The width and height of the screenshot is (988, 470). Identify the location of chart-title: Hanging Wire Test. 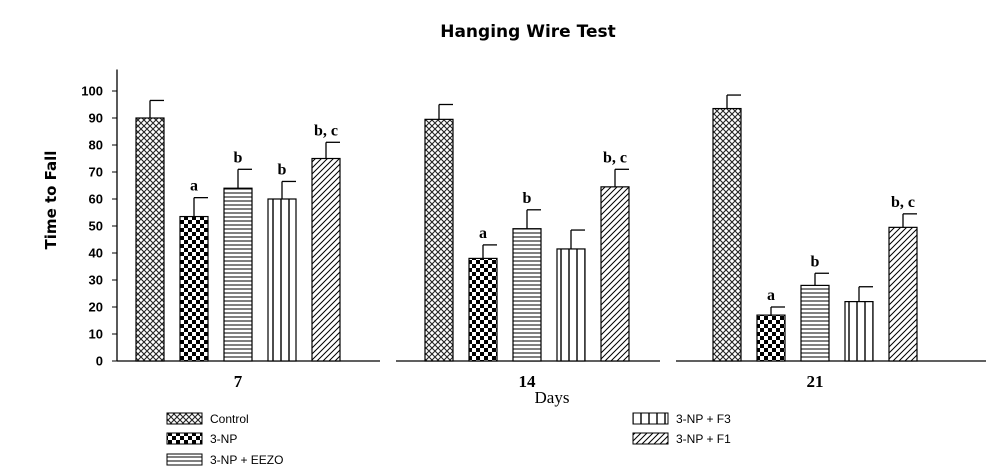
(528, 32).